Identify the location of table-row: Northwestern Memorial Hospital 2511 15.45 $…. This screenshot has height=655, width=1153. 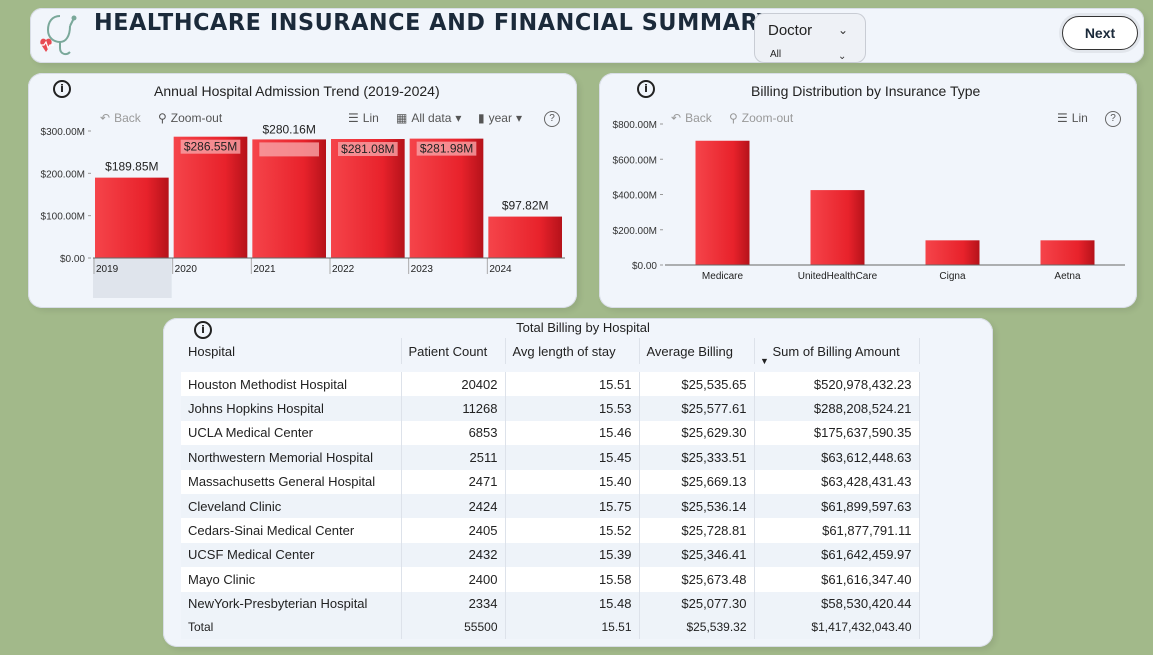
(550, 457).